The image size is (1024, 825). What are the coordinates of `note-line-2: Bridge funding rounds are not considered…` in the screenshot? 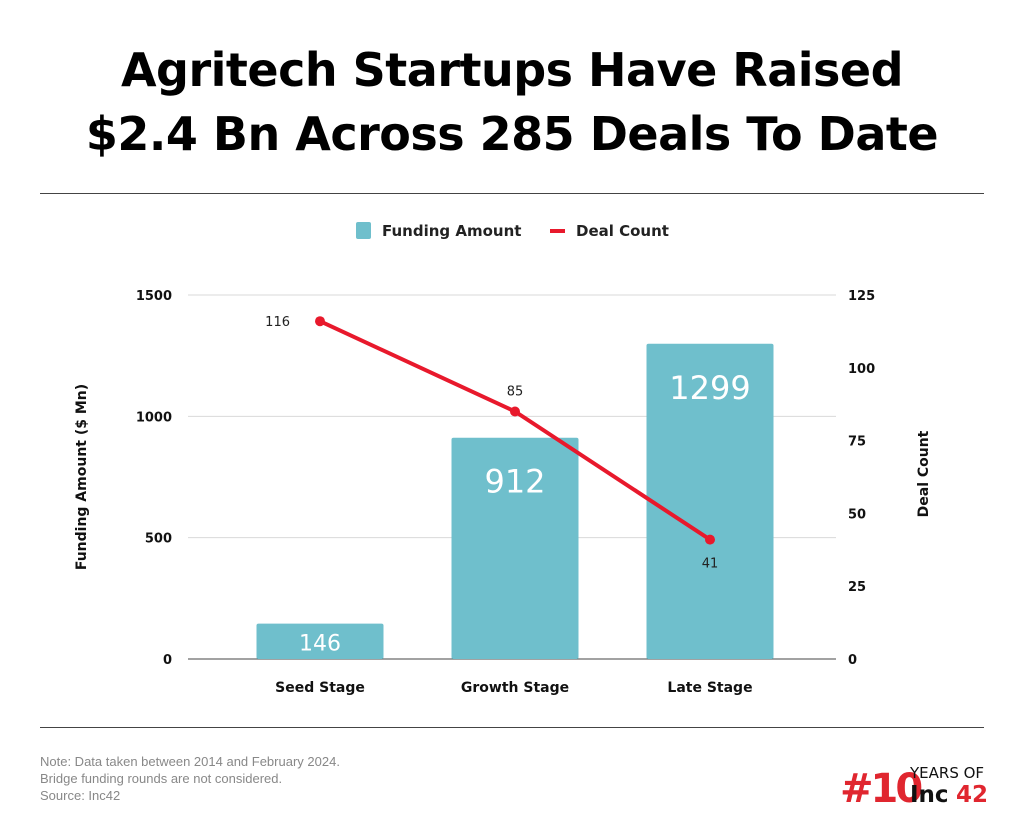 It's located at (161, 778).